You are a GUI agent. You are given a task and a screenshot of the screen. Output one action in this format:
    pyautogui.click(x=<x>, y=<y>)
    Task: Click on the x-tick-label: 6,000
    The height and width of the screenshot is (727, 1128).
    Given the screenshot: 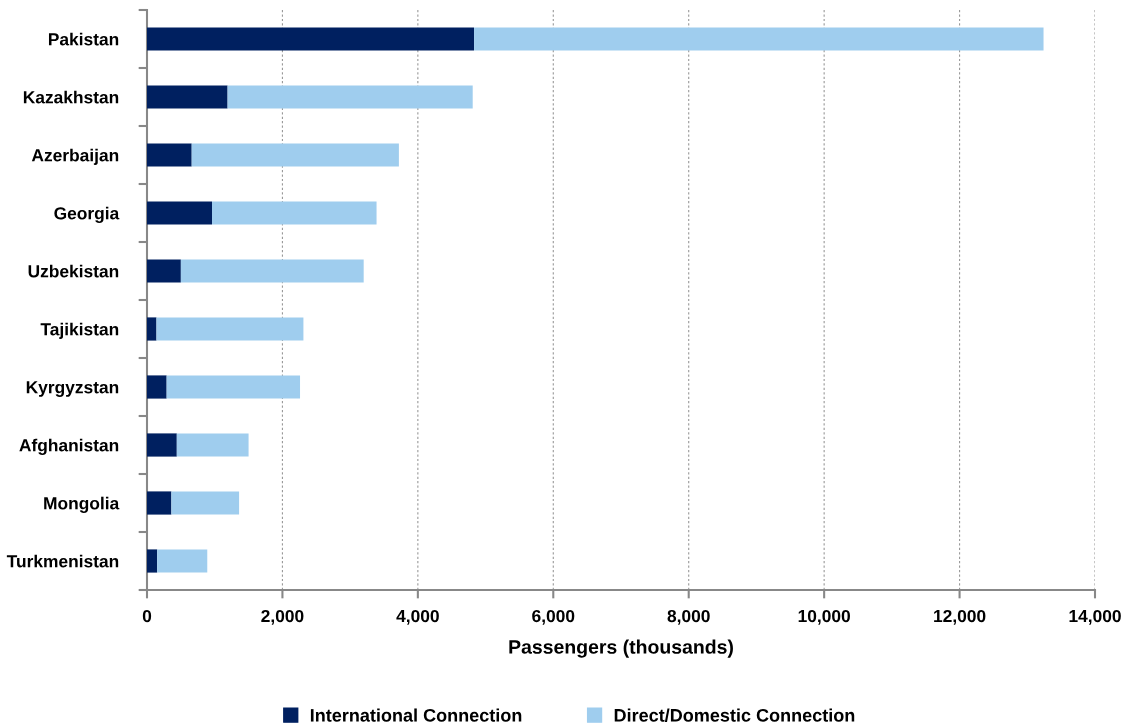 What is the action you would take?
    pyautogui.click(x=553, y=617)
    